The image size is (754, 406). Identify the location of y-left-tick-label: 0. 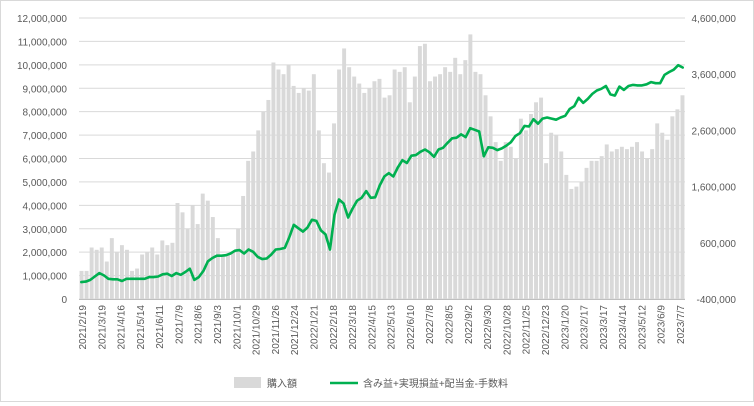
(64, 300).